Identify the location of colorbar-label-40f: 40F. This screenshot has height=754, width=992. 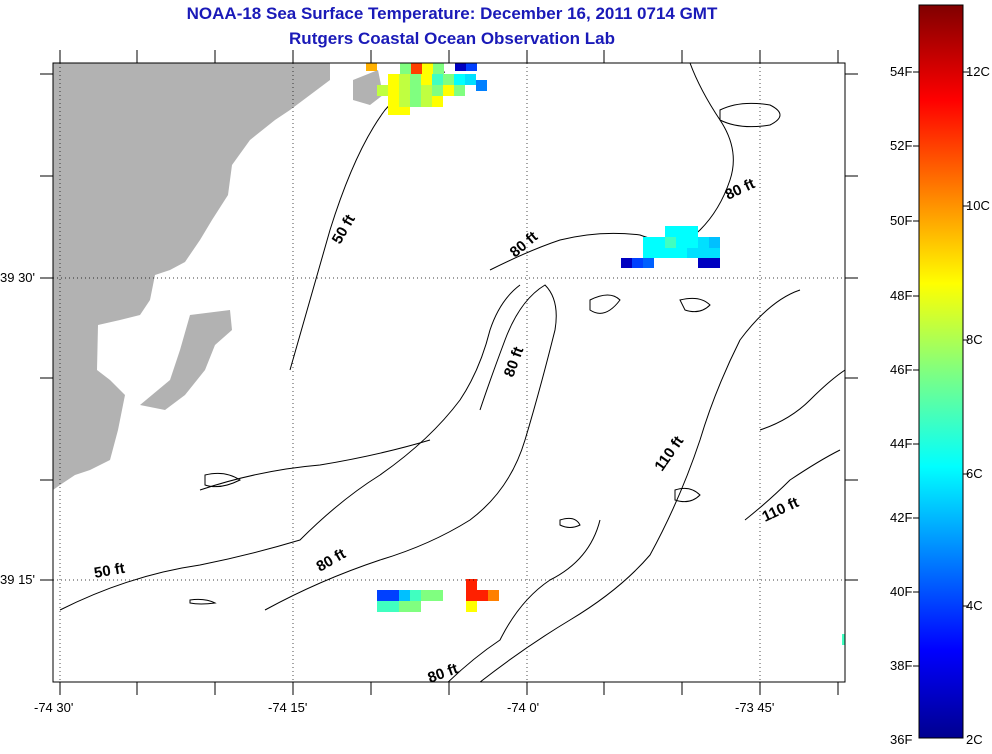
(901, 591).